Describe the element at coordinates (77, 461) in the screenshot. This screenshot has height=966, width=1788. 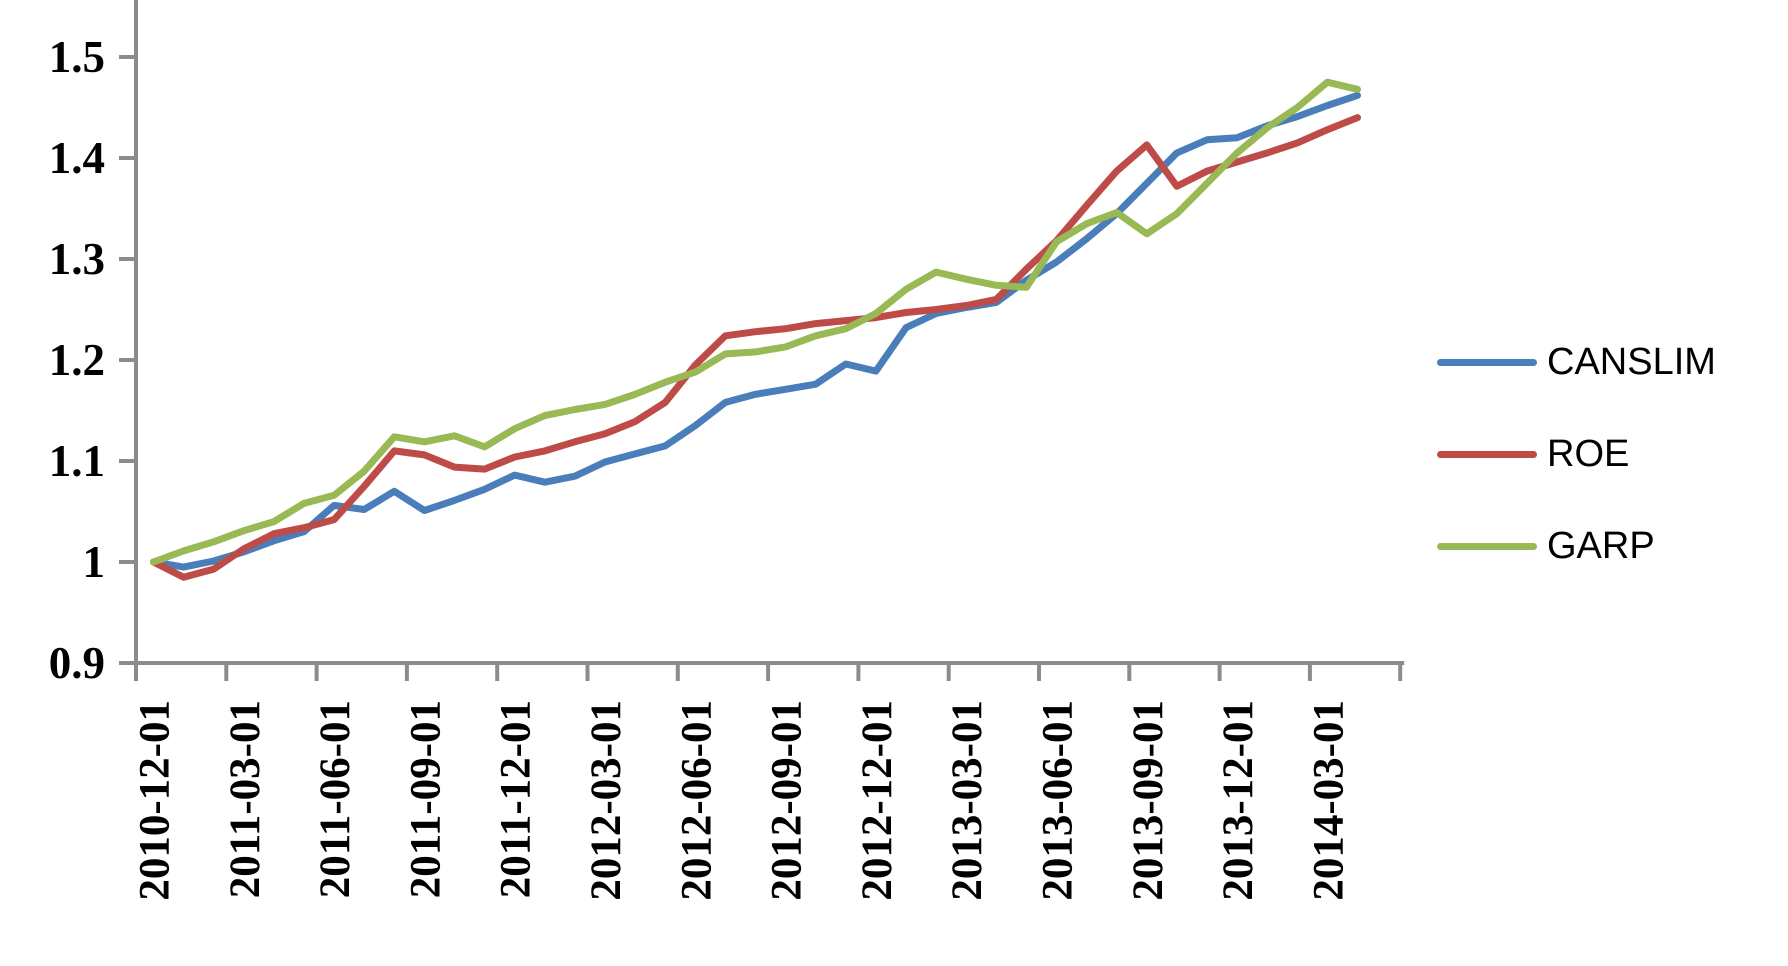
I see `y-tick-label: 1.1` at that location.